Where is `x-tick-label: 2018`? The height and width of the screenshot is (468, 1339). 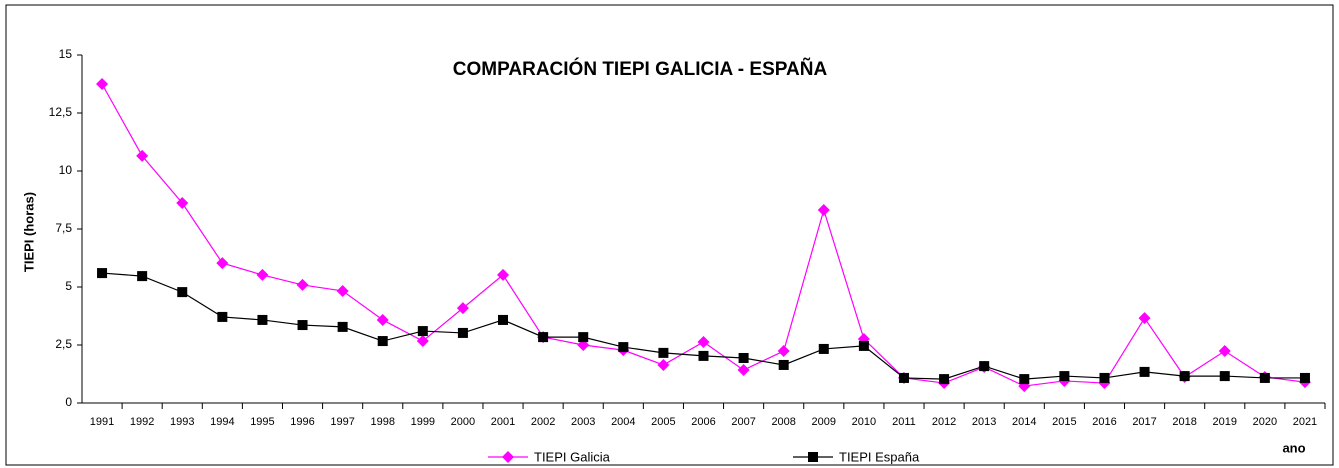
x-tick-label: 2018 is located at coordinates (1184, 422).